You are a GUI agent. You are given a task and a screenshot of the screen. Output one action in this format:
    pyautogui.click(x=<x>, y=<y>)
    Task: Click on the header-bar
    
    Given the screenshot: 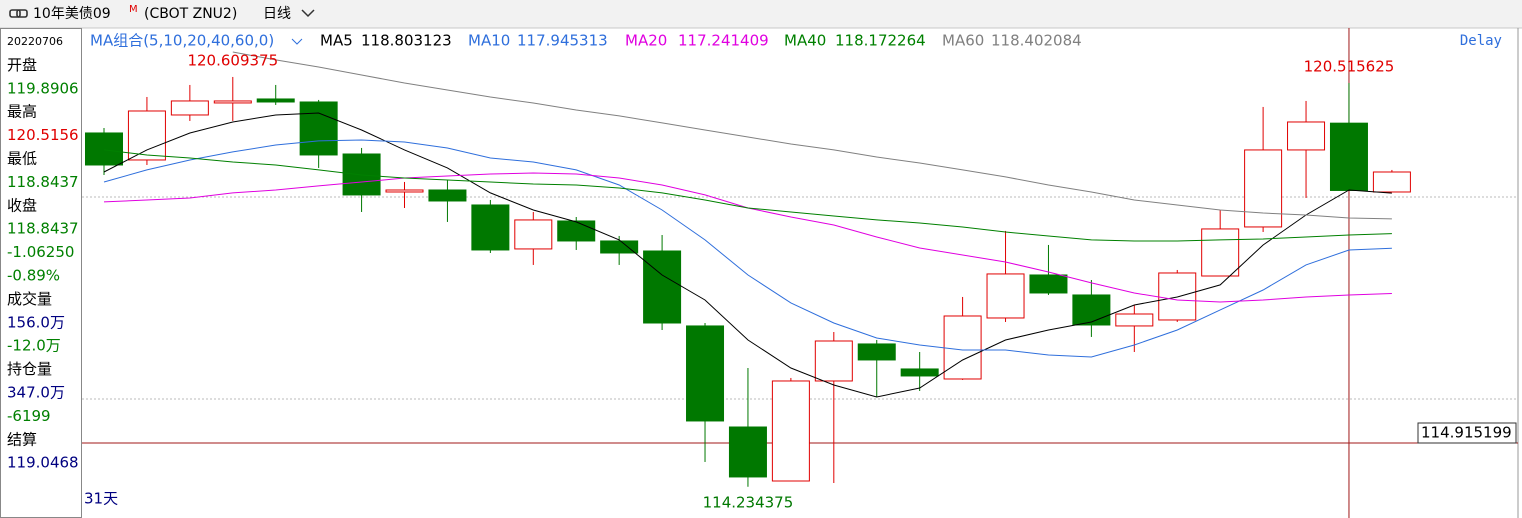 What is the action you would take?
    pyautogui.click(x=761, y=14)
    